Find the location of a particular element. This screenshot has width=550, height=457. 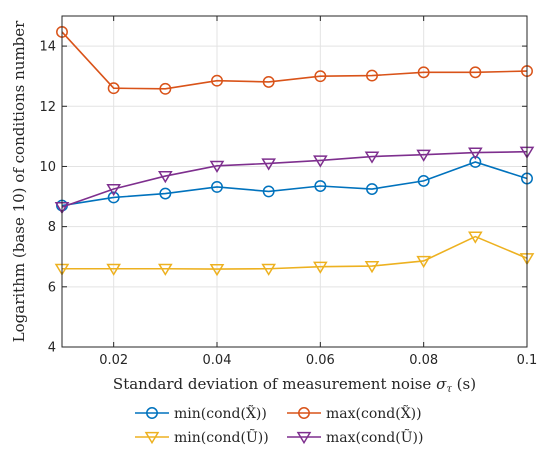

y-tick-label: 4 is located at coordinates (52, 348).